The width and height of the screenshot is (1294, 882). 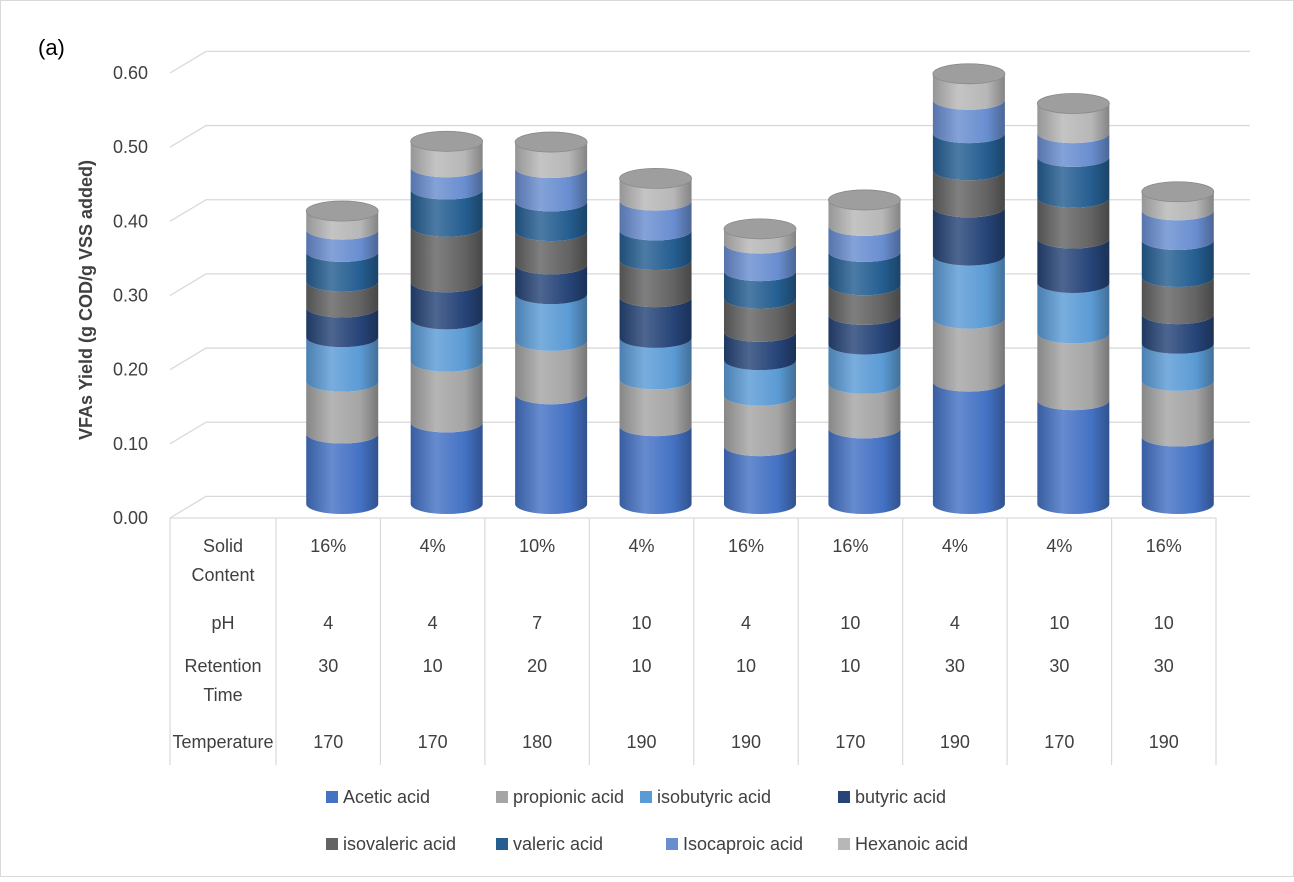 What do you see at coordinates (223, 546) in the screenshot?
I see `table-row-label: Solid` at bounding box center [223, 546].